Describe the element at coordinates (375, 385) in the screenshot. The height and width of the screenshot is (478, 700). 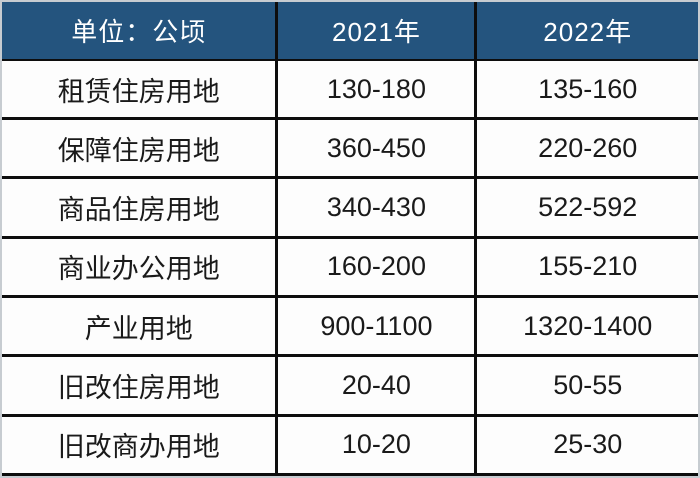
I see `value-cell-2021: 20-40` at that location.